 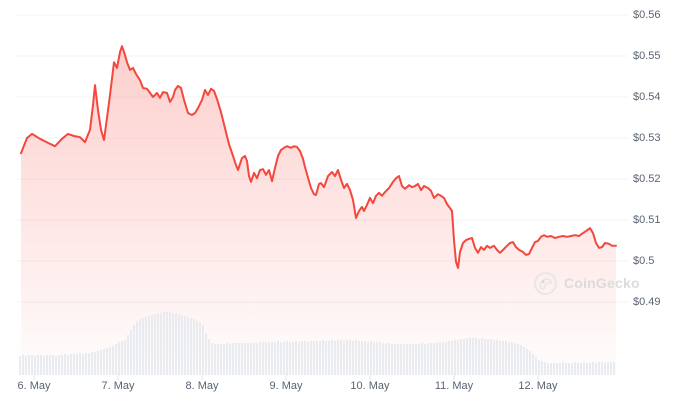 I want to click on x-axis-label: 11. May, so click(x=454, y=386).